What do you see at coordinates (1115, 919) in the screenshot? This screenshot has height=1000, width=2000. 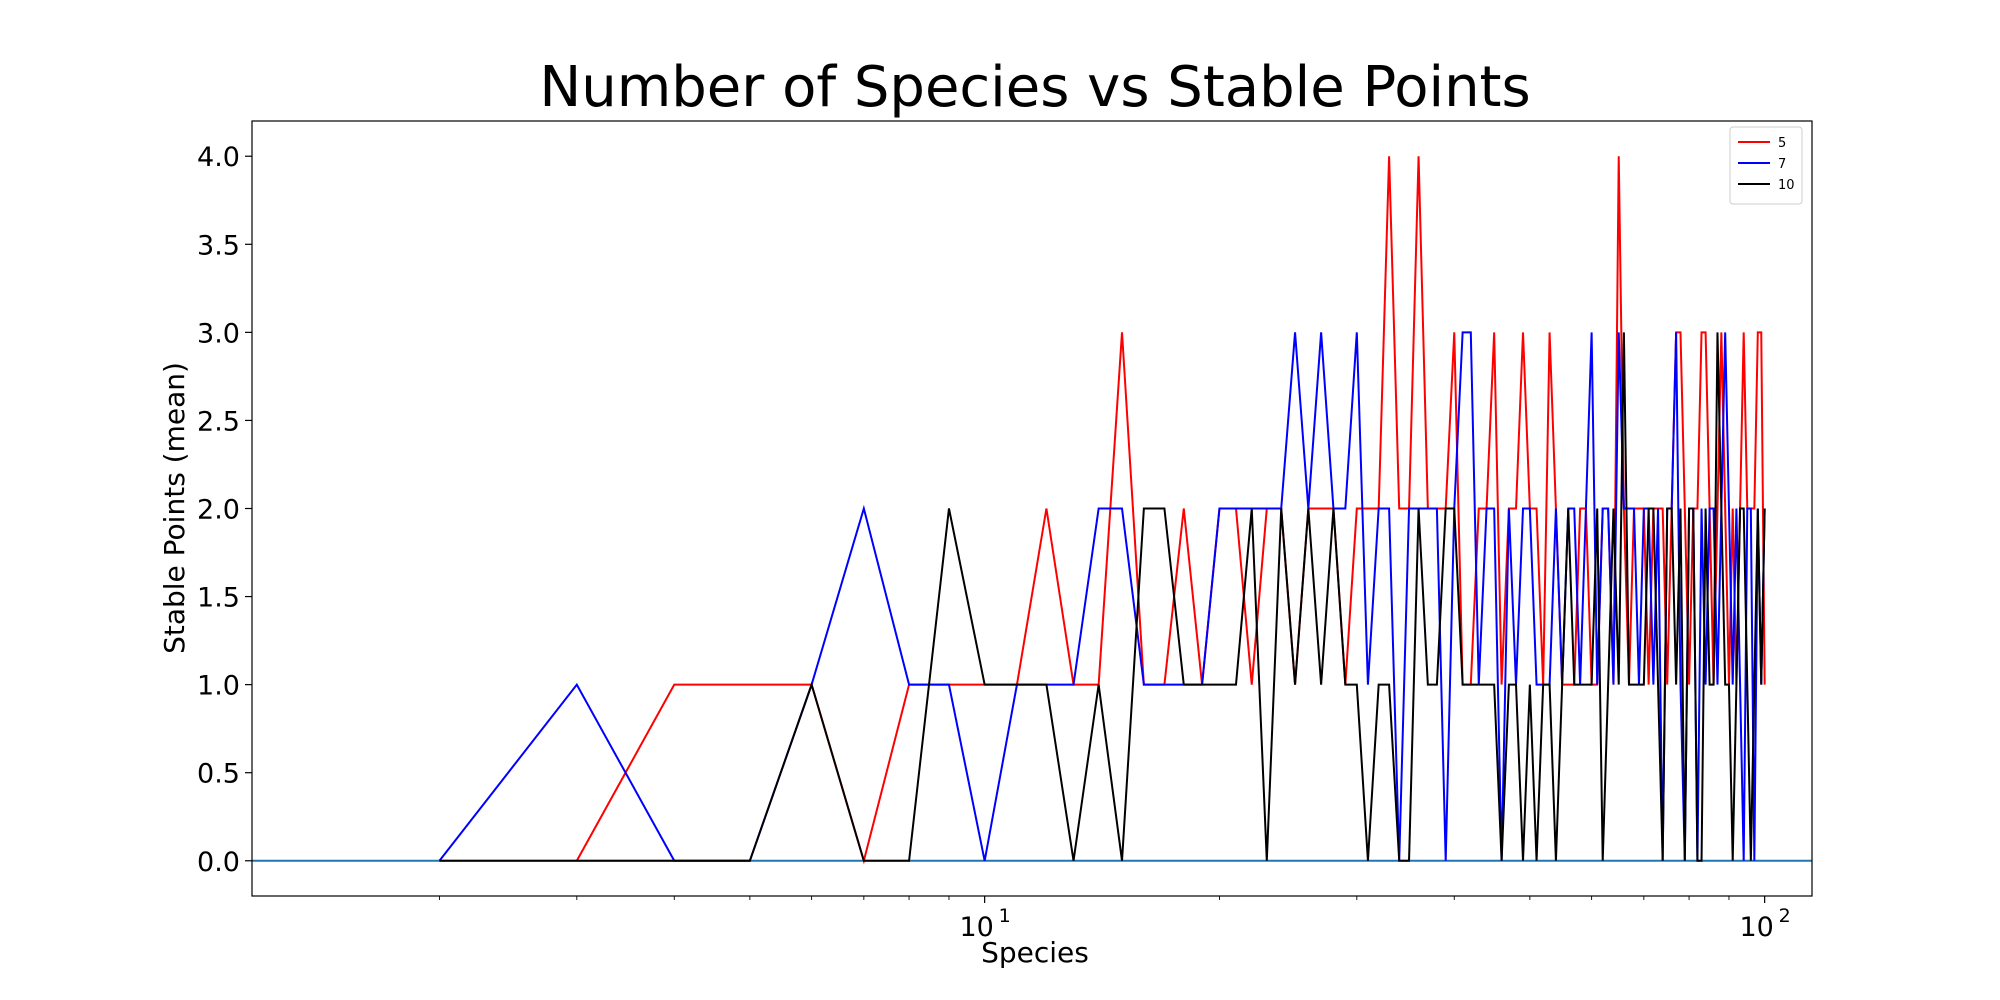 I see `x-axis-ticks: 10 1 10 2` at bounding box center [1115, 919].